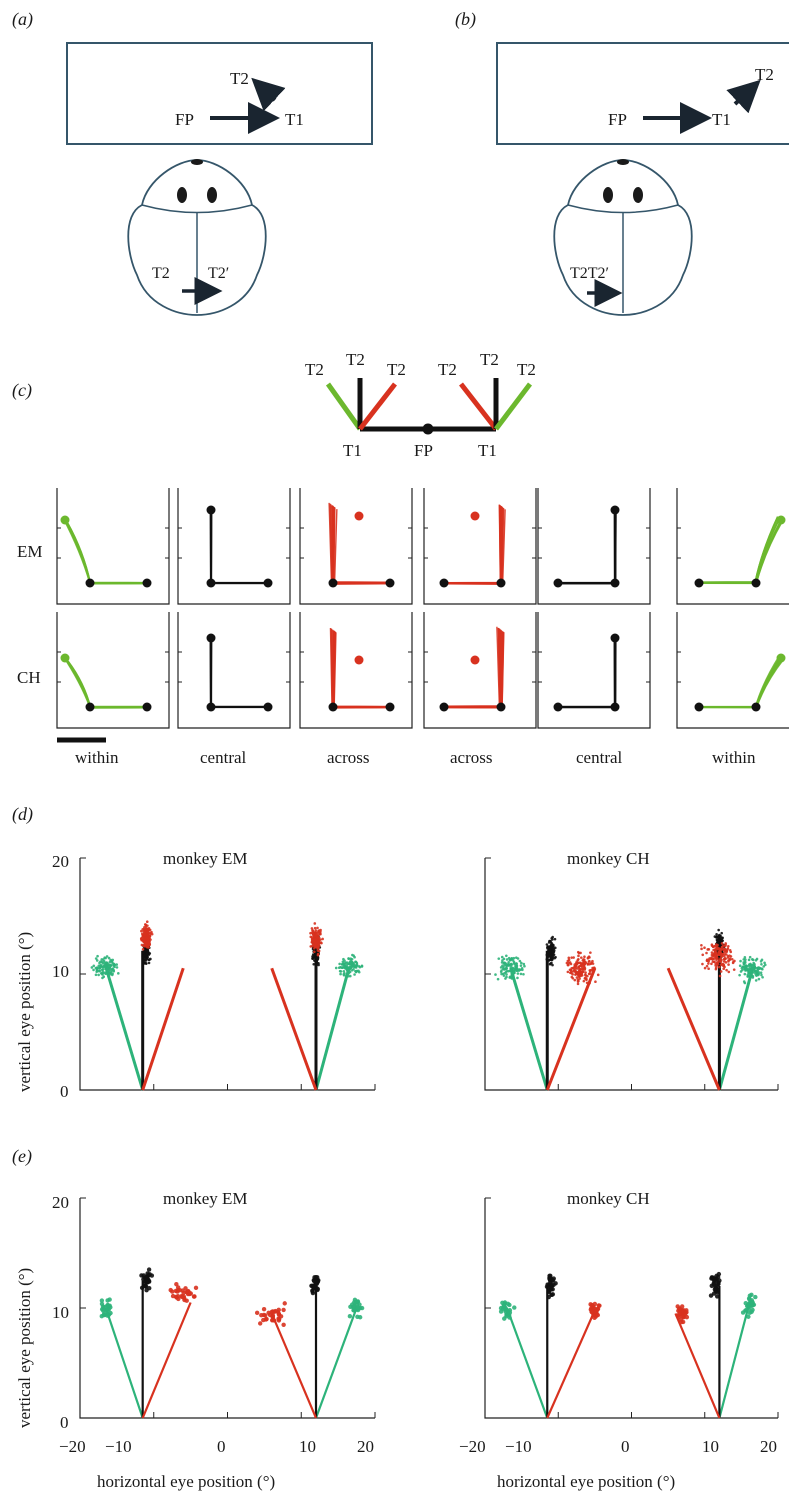  I want to click on e-title-ch: monkey CH, so click(608, 1198).